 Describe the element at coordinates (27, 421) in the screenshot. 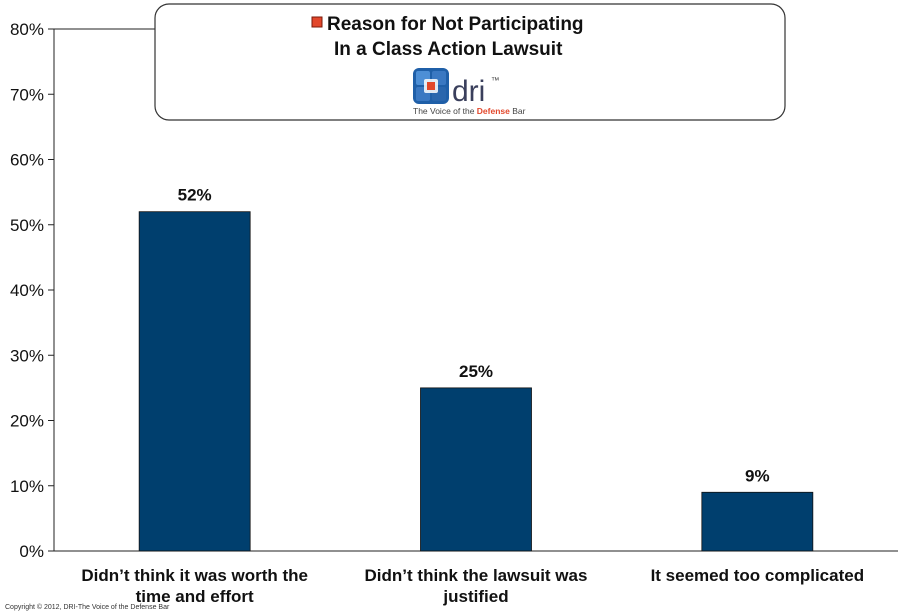

I see `y-tick-label: 20%` at that location.